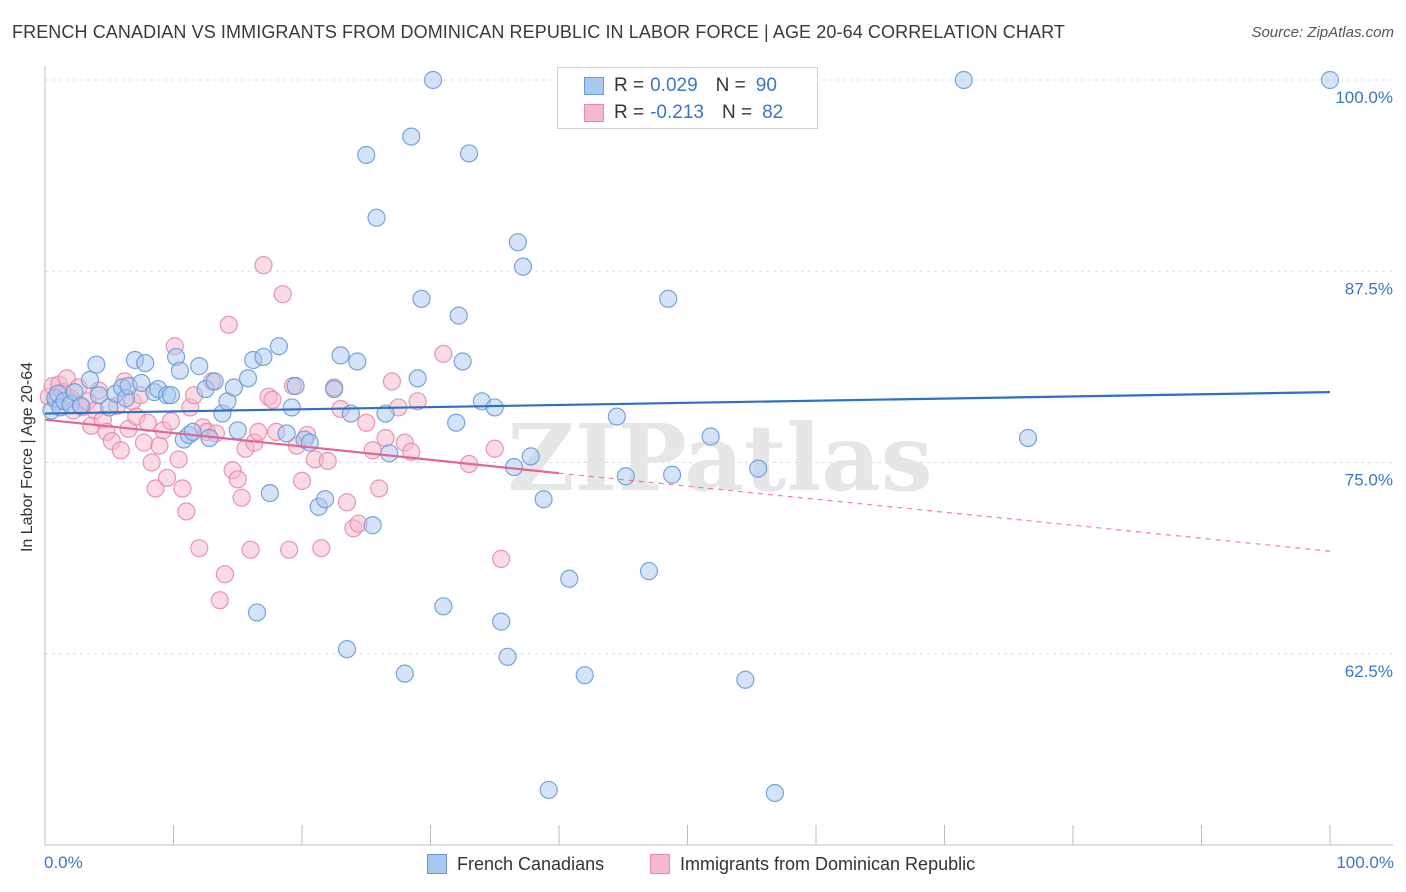 This screenshot has width=1406, height=892. Describe the element at coordinates (1369, 671) in the screenshot. I see `y-tick-label: 62.5%` at that location.